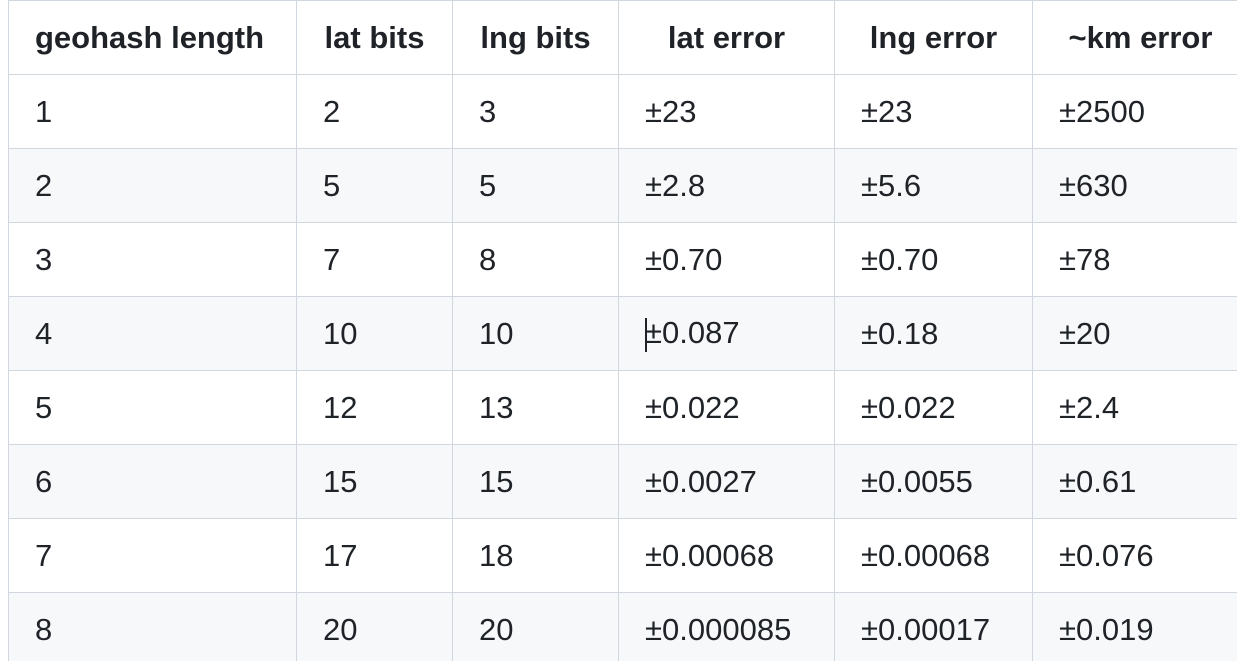 The image size is (1237, 661). What do you see at coordinates (726, 185) in the screenshot?
I see `table-cell: ±2.8` at bounding box center [726, 185].